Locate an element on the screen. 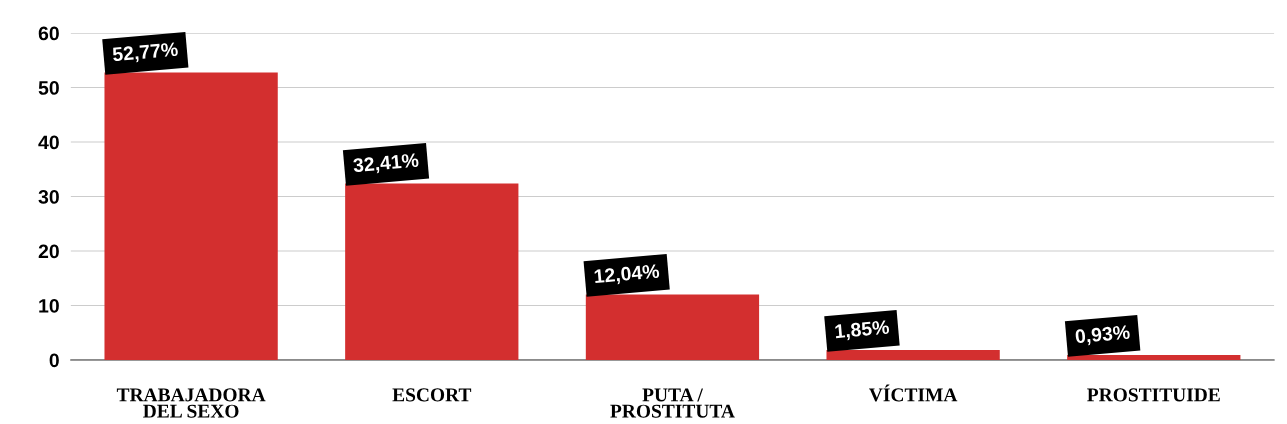  x-tick-label: ESCORT is located at coordinates (432, 395).